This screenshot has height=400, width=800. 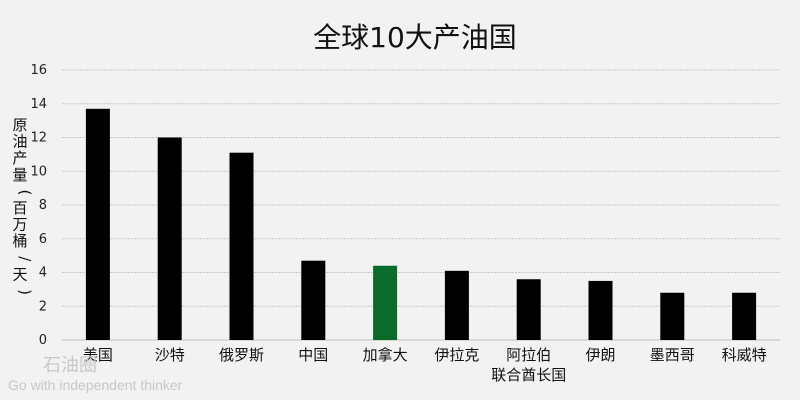 I want to click on x-tick-label-line: 中国, so click(x=313, y=355).